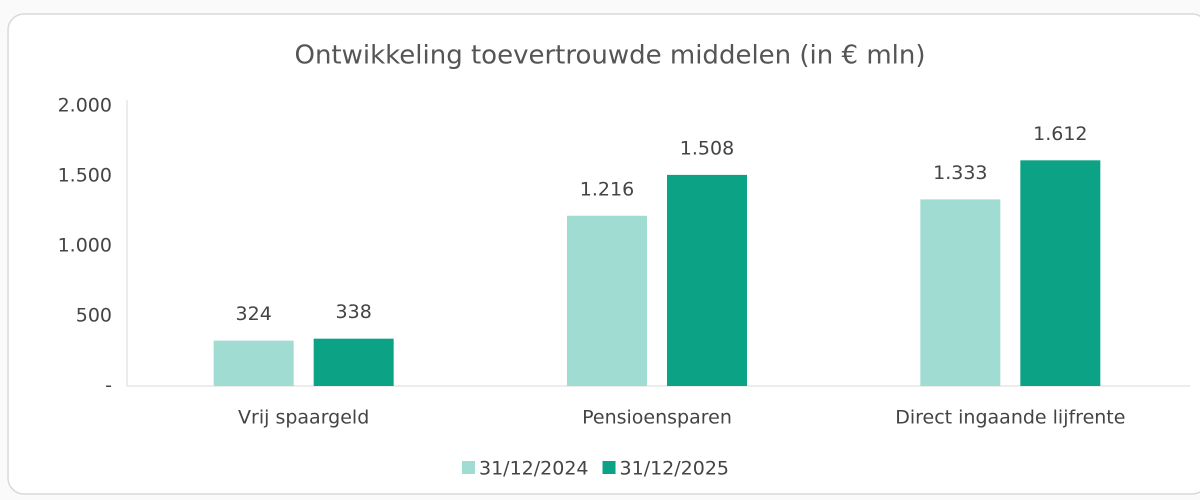  I want to click on y-tick-label: 2.000, so click(85, 106).